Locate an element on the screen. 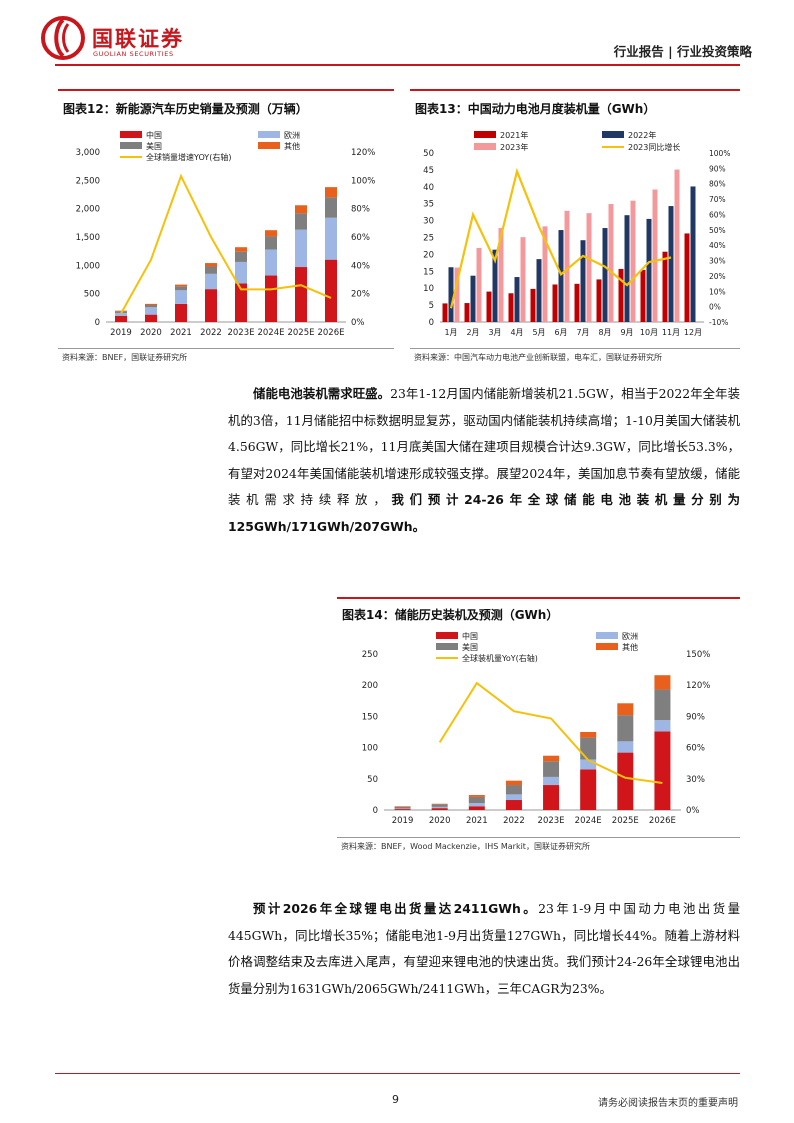 This screenshot has height=1123, width=794. legend-2022-swatch is located at coordinates (613, 134).